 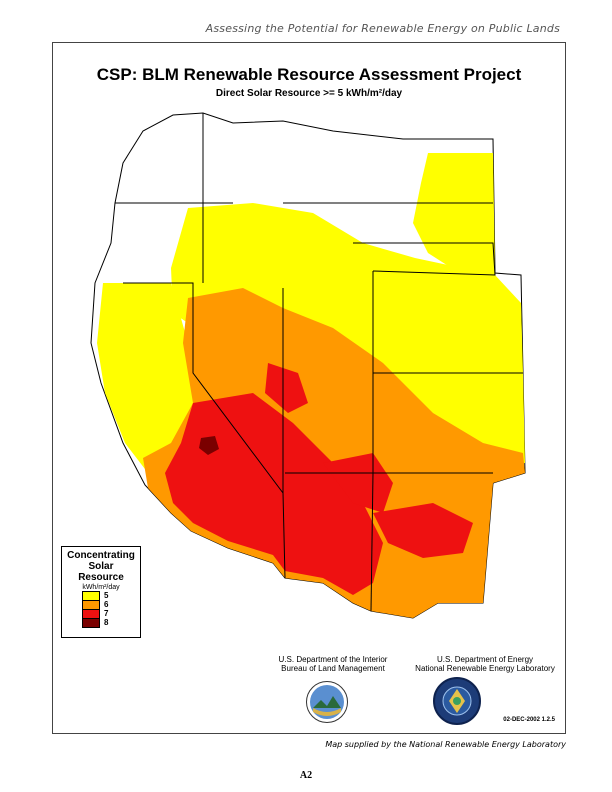 What do you see at coordinates (485, 659) in the screenshot?
I see `doe-line1: U.S. Department of Energy` at bounding box center [485, 659].